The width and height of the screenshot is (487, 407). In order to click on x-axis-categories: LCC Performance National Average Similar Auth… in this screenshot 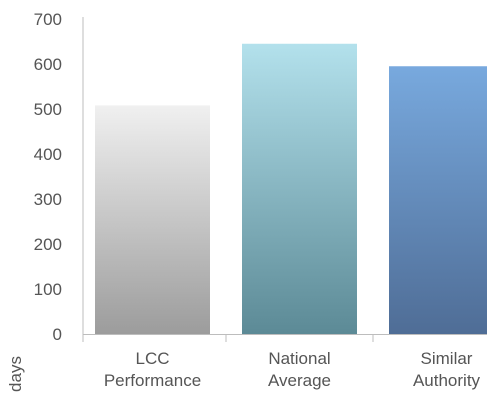, I will do `click(292, 369)`.